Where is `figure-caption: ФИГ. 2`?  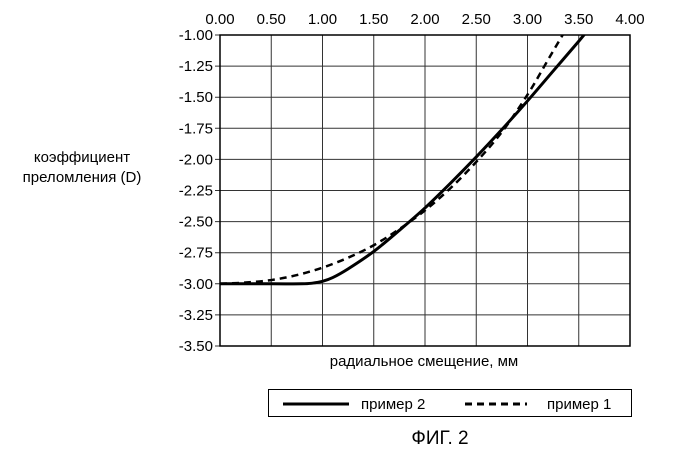
figure-caption: ФИГ. 2 is located at coordinates (440, 439).